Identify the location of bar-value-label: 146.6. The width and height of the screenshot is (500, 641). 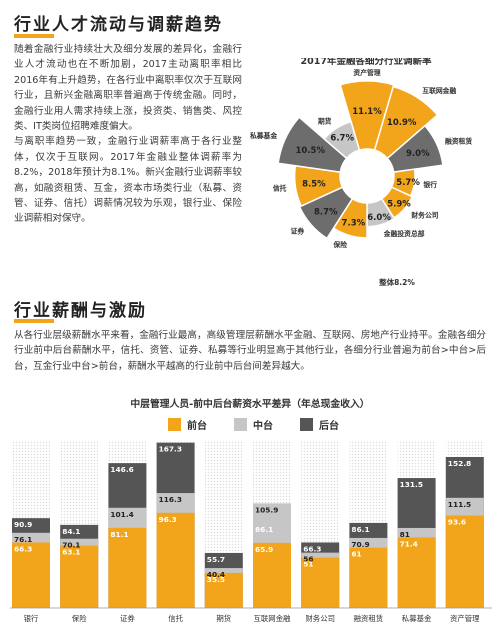
(121, 469).